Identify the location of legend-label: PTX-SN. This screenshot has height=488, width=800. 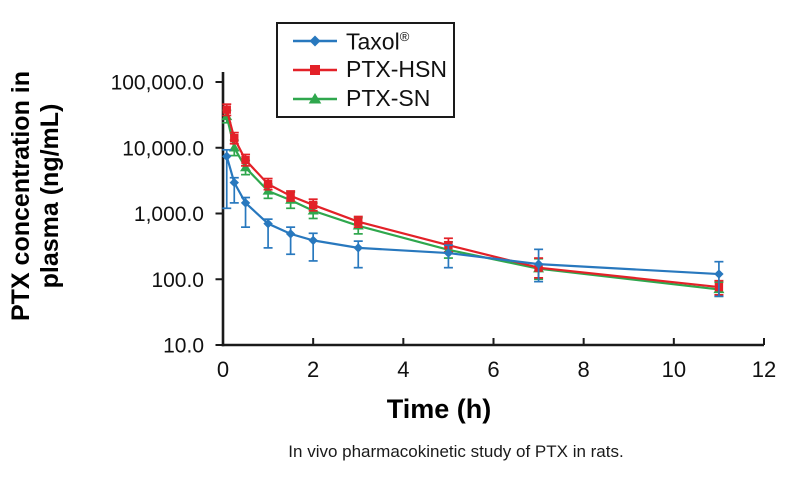
(388, 98).